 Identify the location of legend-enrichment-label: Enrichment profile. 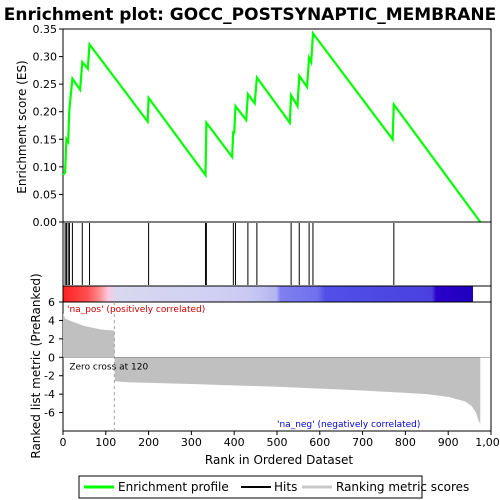
(173, 487).